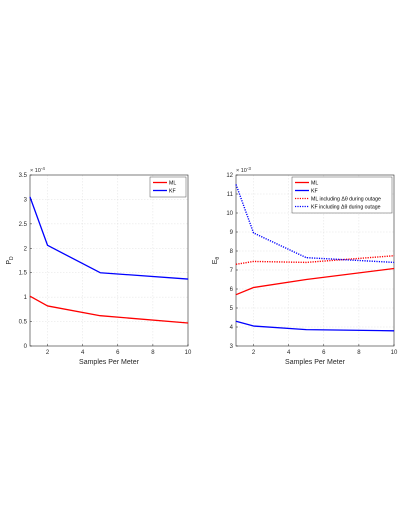  Describe the element at coordinates (230, 195) in the screenshot. I see `y-tick-label: 11` at that location.